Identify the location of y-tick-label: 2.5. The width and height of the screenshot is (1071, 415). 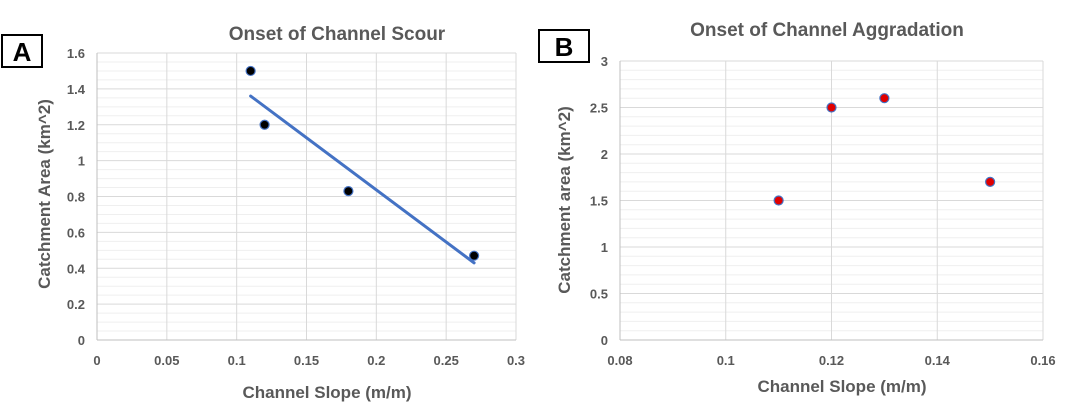
(599, 108).